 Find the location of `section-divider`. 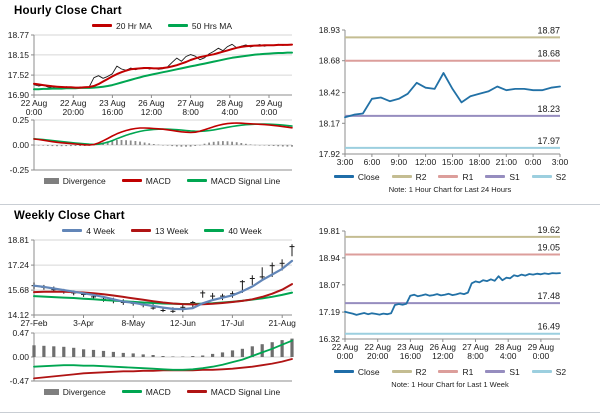

section-divider is located at coordinates (300, 204).